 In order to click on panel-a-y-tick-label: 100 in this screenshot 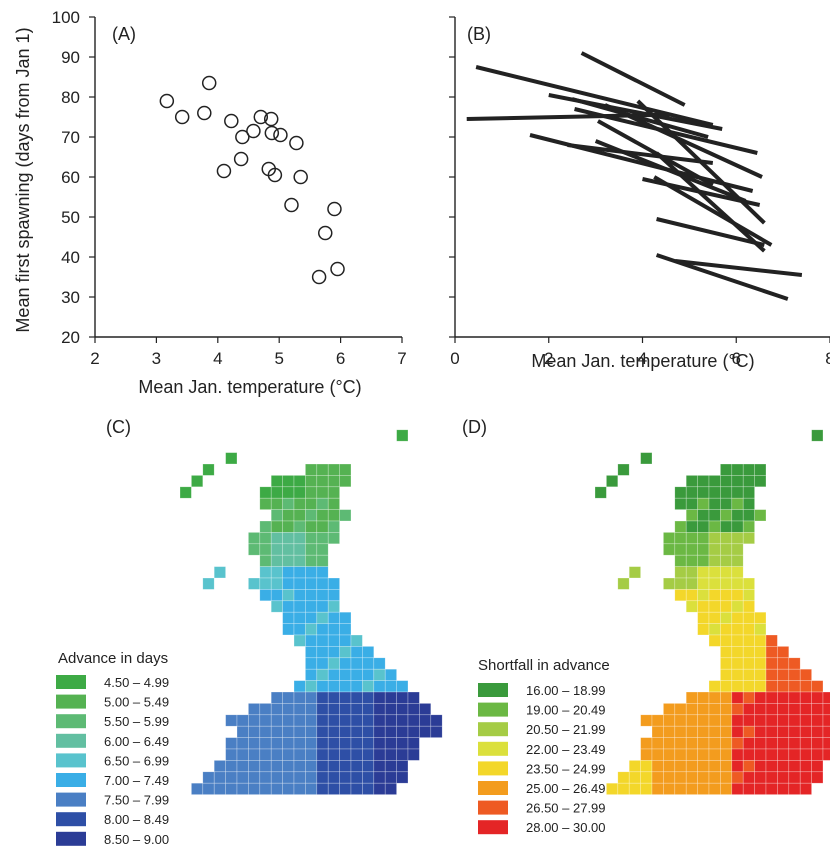, I will do `click(66, 17)`.